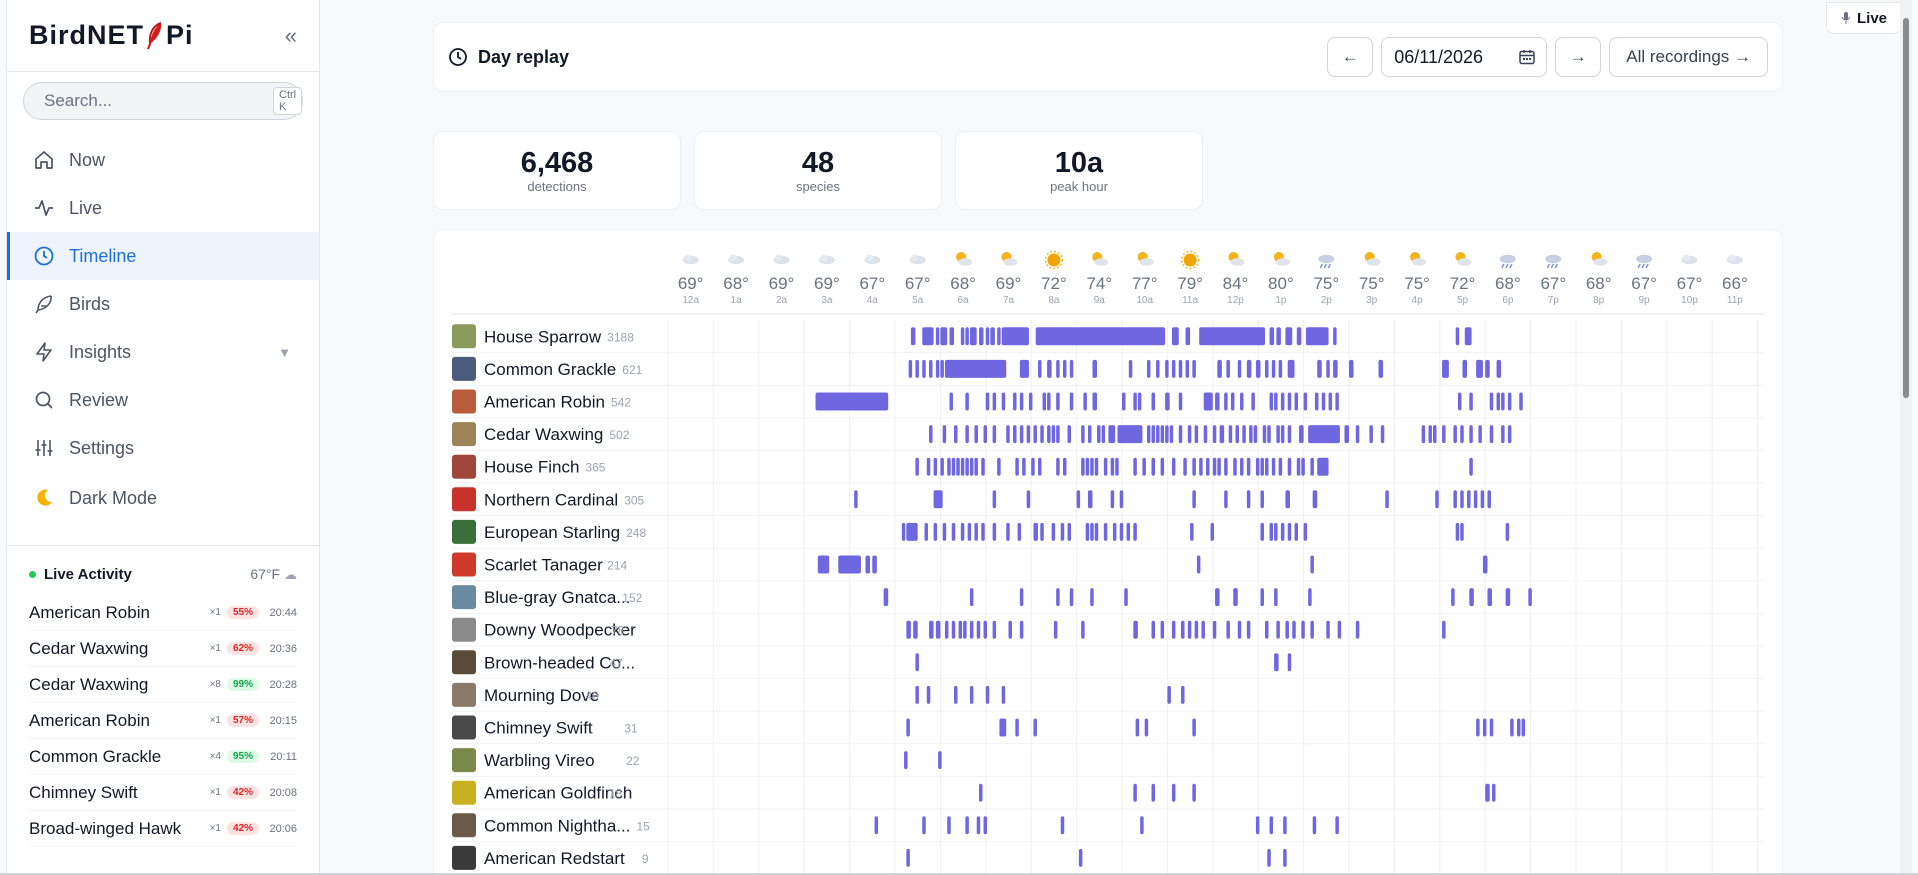 The height and width of the screenshot is (875, 1918). What do you see at coordinates (163, 208) in the screenshot?
I see `nav-item-live: Live` at bounding box center [163, 208].